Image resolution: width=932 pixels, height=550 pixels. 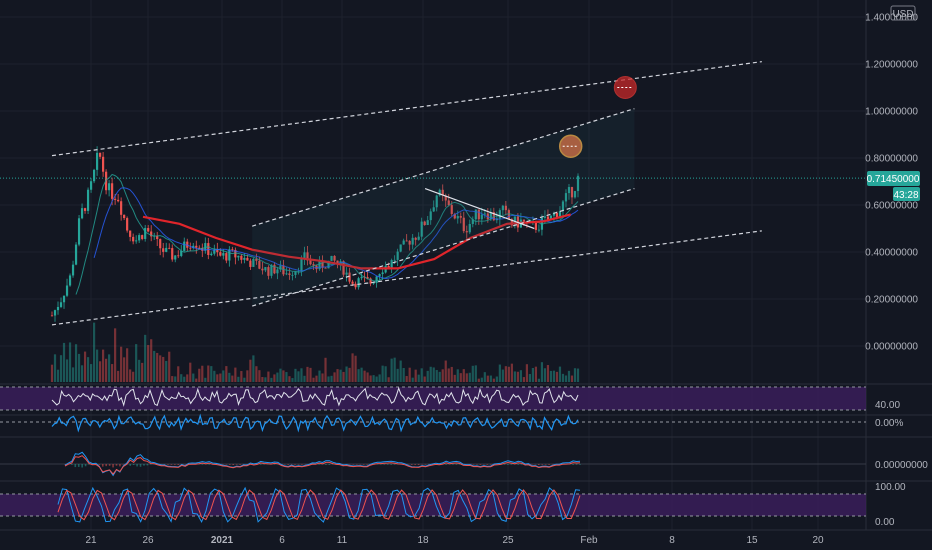 I want to click on macd-line, so click(x=322, y=464).